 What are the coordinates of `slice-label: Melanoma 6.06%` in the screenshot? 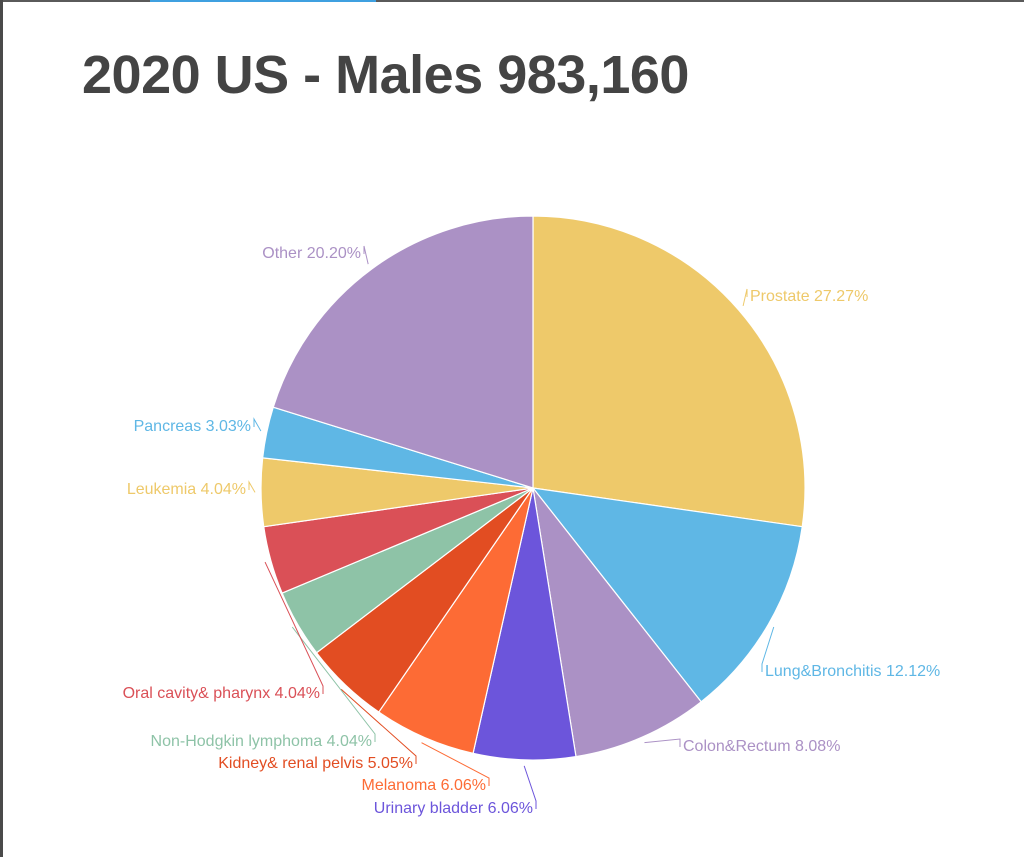 It's located at (423, 785).